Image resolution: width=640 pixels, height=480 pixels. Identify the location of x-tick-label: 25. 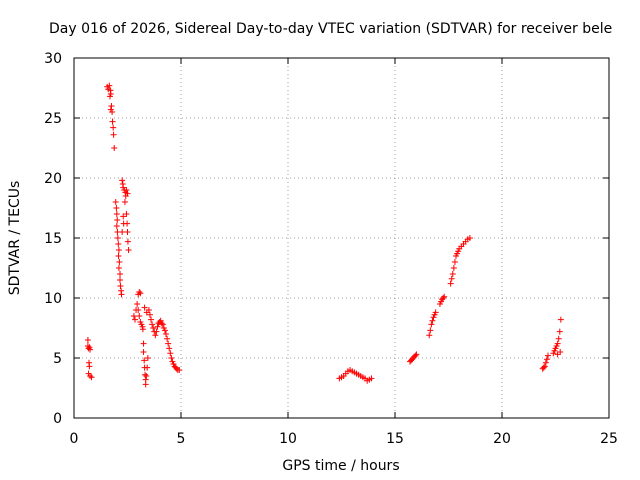
(609, 439).